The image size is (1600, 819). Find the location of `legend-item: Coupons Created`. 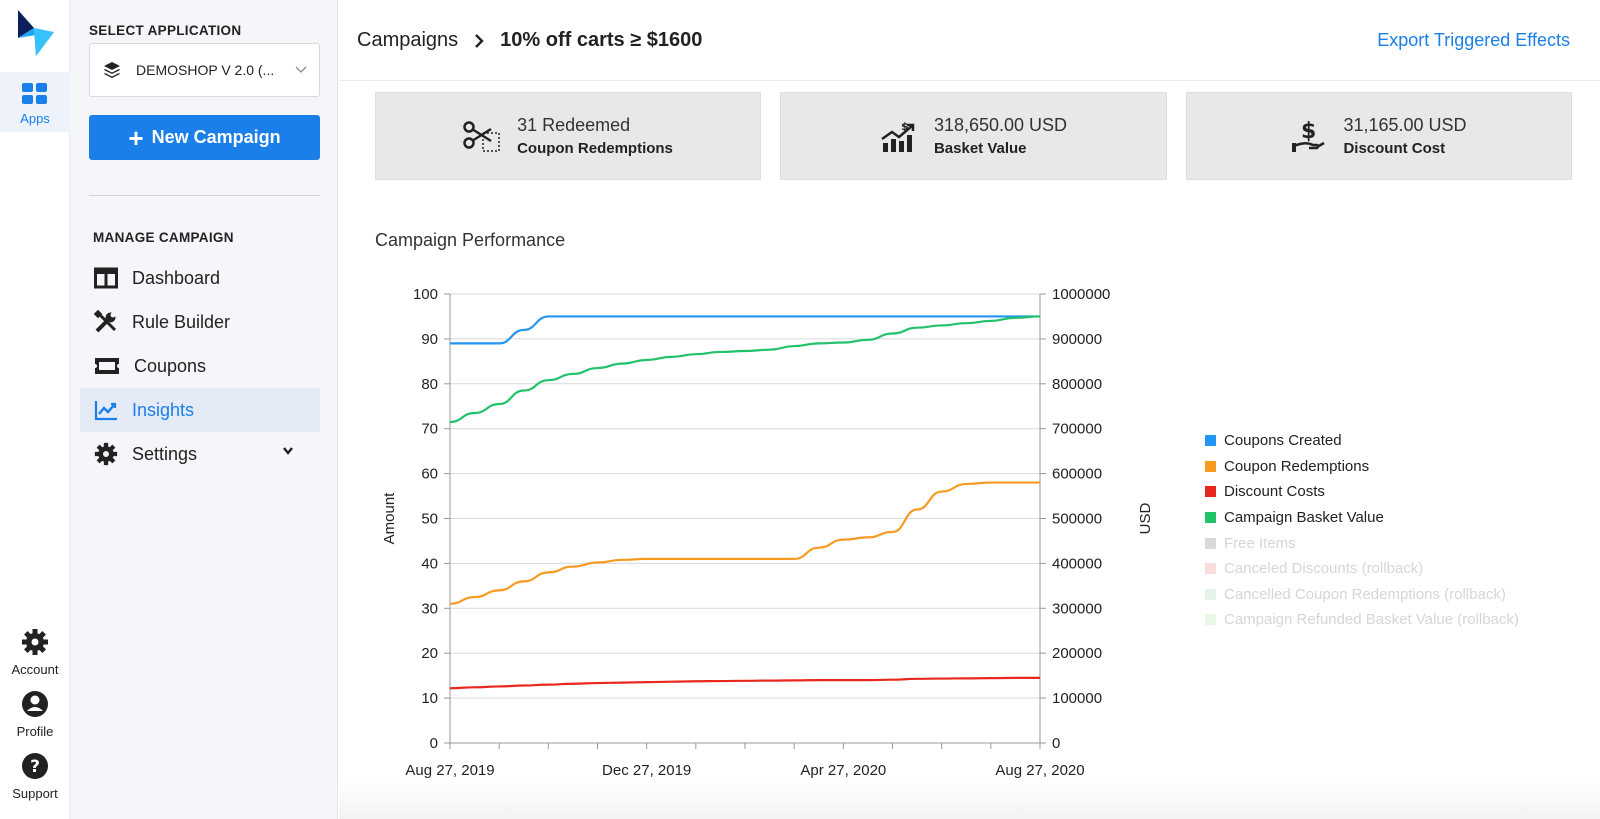

legend-item: Coupons Created is located at coordinates (1362, 441).